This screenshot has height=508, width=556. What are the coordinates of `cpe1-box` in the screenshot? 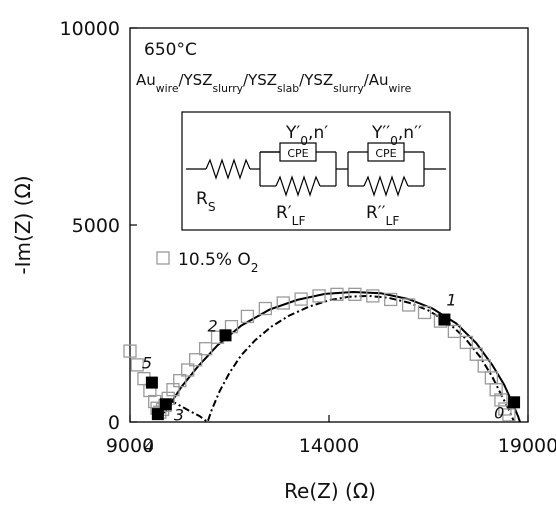 It's located at (298, 152).